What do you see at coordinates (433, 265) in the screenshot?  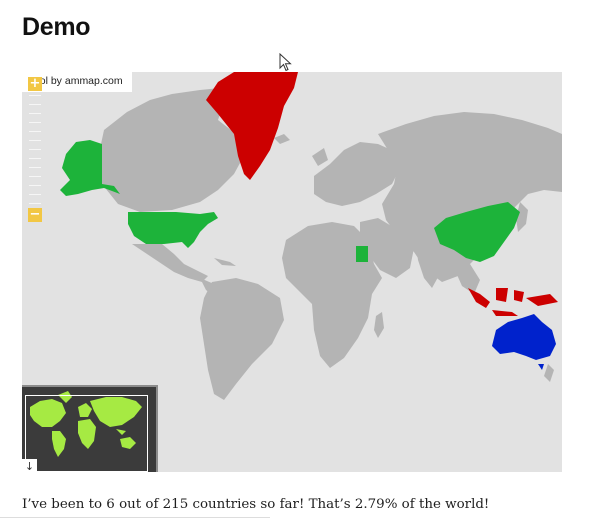 I see `region-india` at bounding box center [433, 265].